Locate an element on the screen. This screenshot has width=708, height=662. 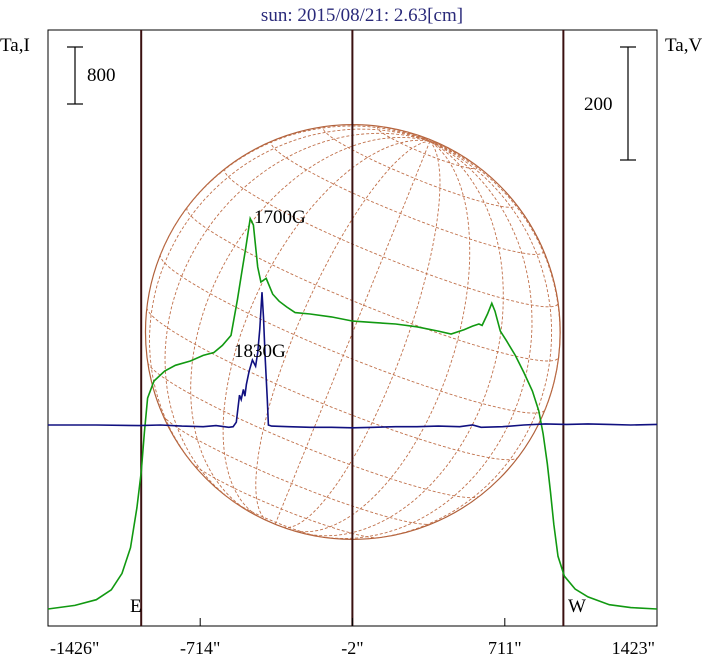
x-tick-label: -1426" is located at coordinates (74, 648).